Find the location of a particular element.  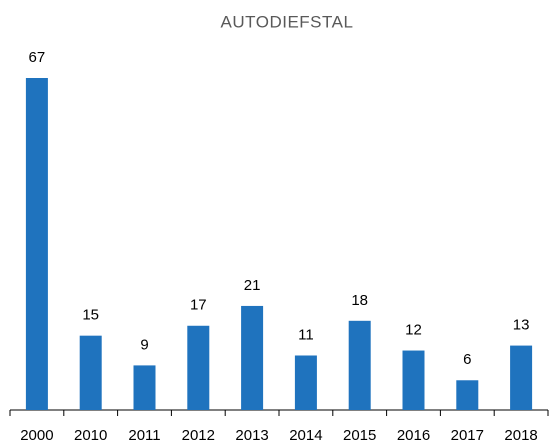

data-label: 17 is located at coordinates (198, 305).